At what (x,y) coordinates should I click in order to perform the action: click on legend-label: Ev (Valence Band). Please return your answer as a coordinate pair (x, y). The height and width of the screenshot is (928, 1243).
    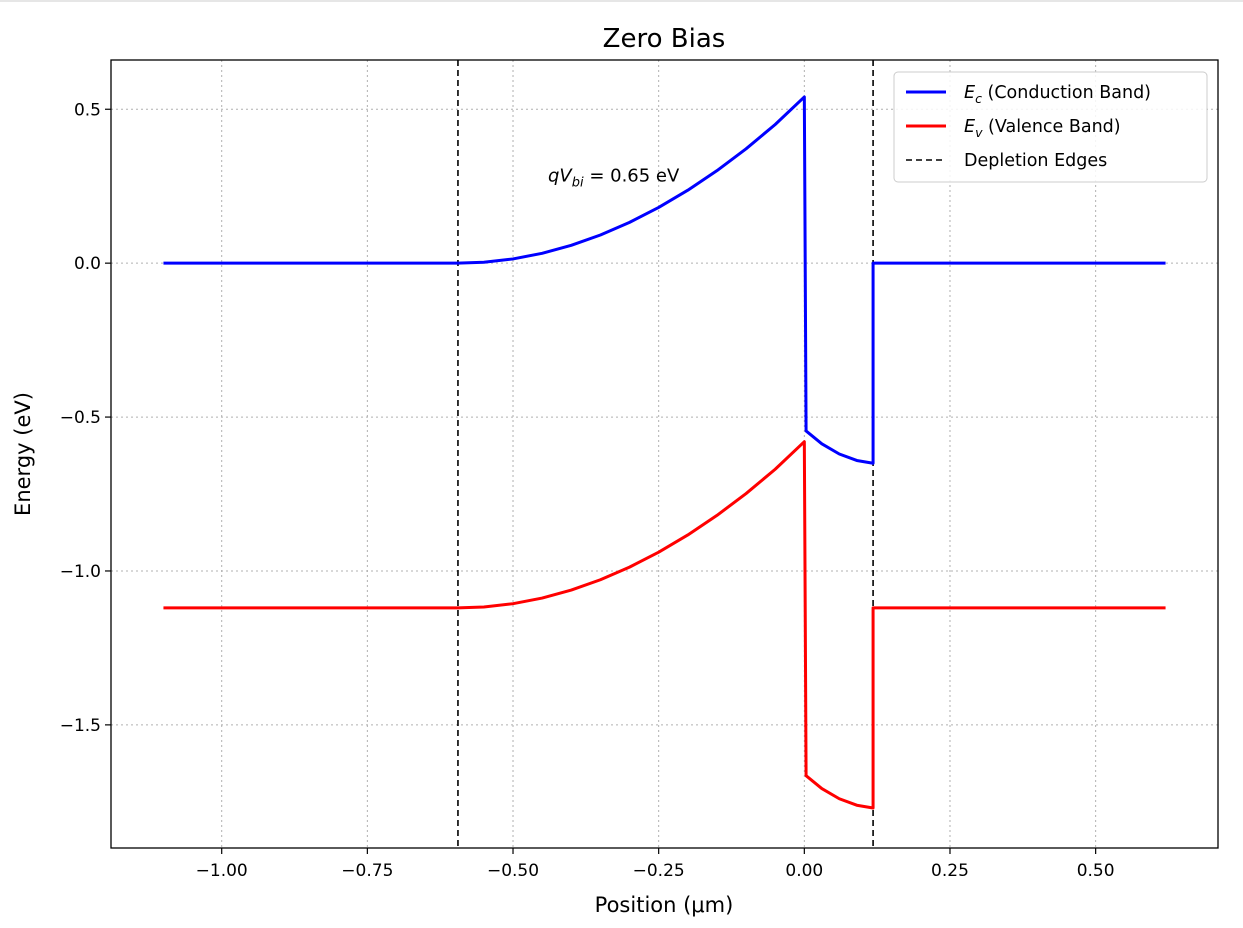
    Looking at the image, I should click on (1042, 128).